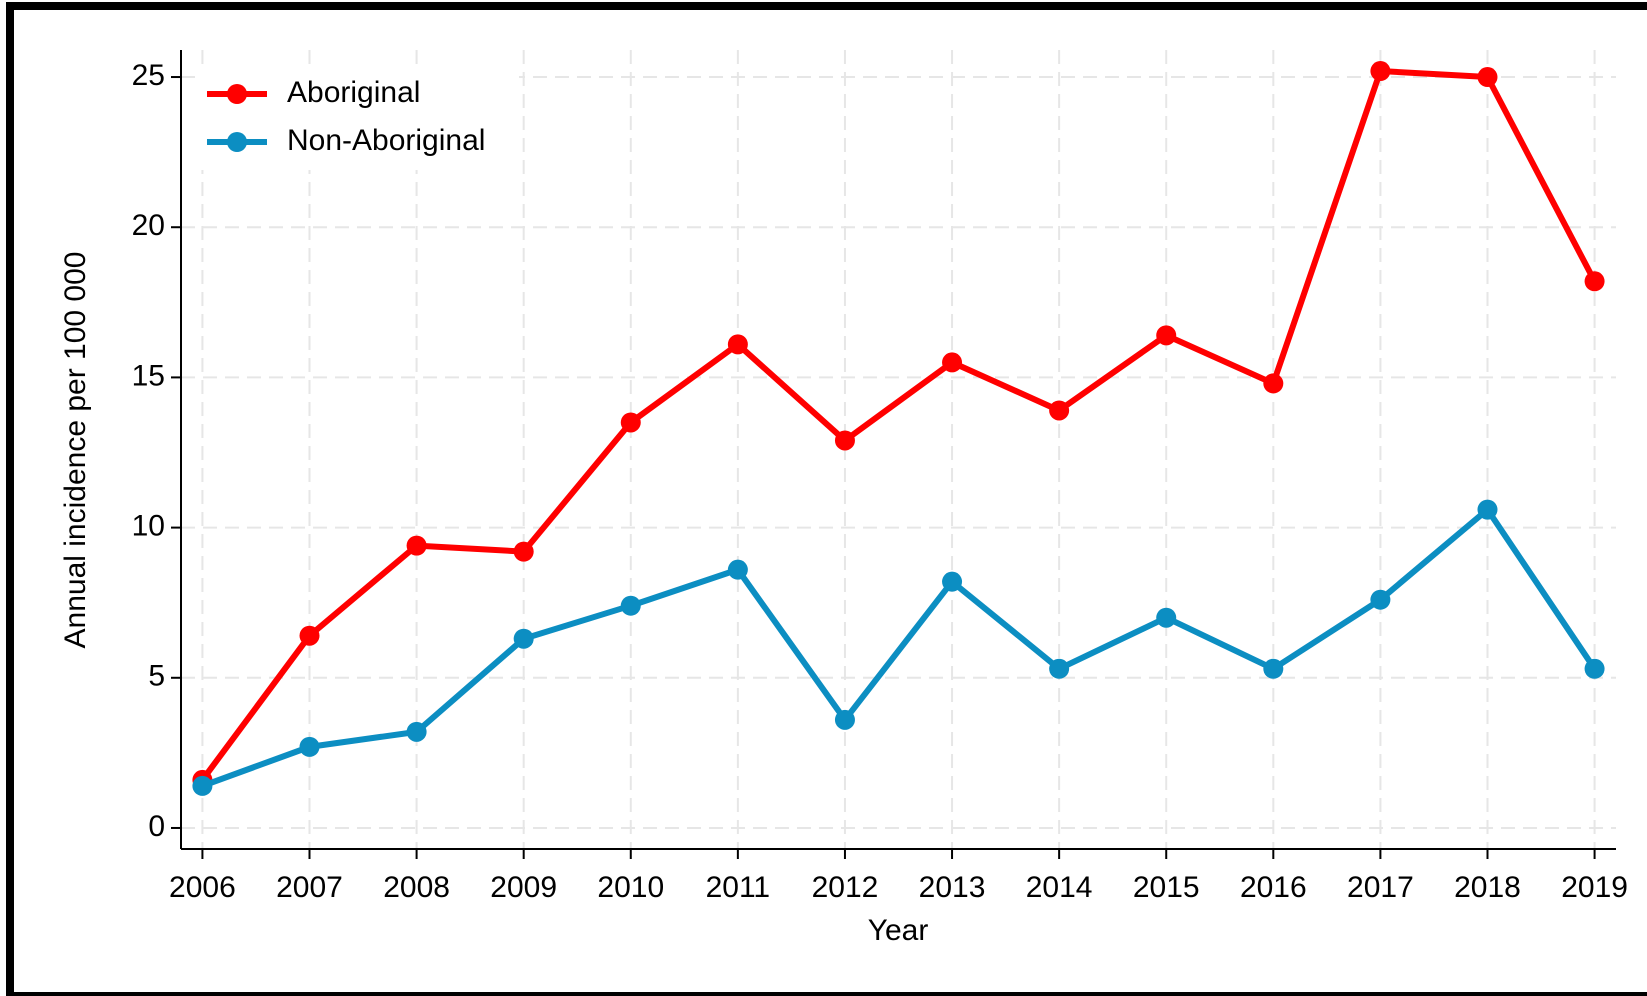  I want to click on x-tick-label: 2017, so click(1380, 887).